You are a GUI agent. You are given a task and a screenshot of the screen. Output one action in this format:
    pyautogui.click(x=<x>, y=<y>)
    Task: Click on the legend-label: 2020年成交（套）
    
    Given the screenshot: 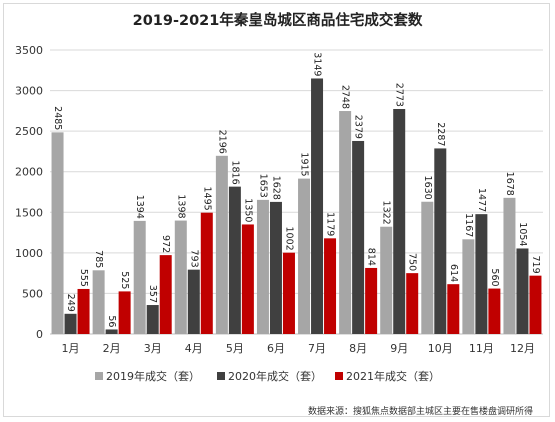 What is the action you would take?
    pyautogui.click(x=275, y=376)
    